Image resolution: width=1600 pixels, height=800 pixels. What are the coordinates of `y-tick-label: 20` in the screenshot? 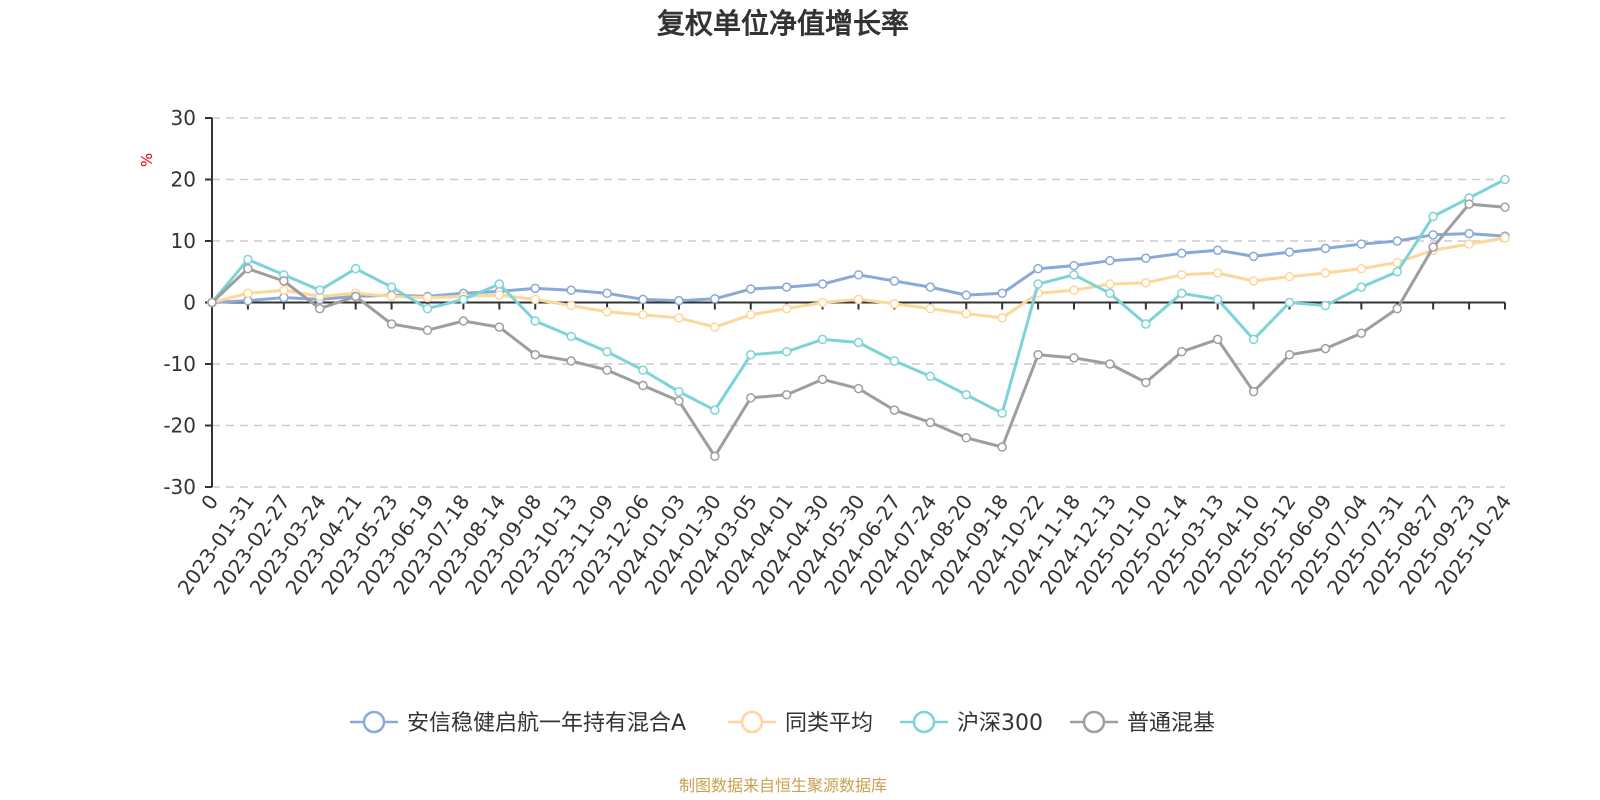 It's located at (183, 180).